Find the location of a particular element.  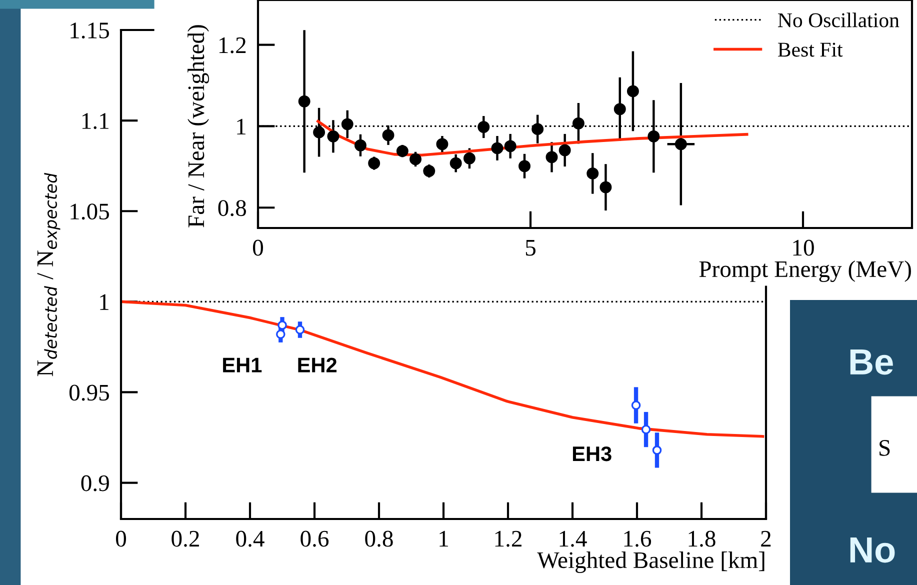

x-tick-label: 0.4 is located at coordinates (250, 538).